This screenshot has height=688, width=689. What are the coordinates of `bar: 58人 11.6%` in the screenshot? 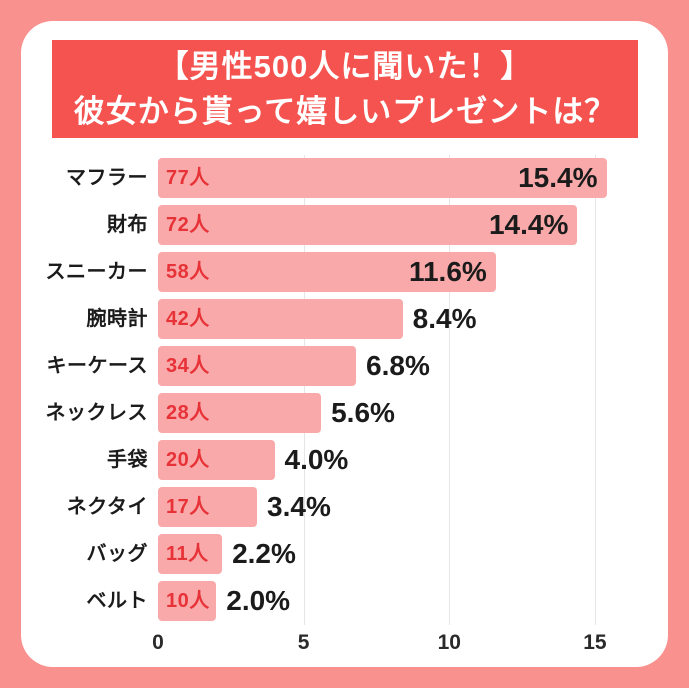 It's located at (327, 272).